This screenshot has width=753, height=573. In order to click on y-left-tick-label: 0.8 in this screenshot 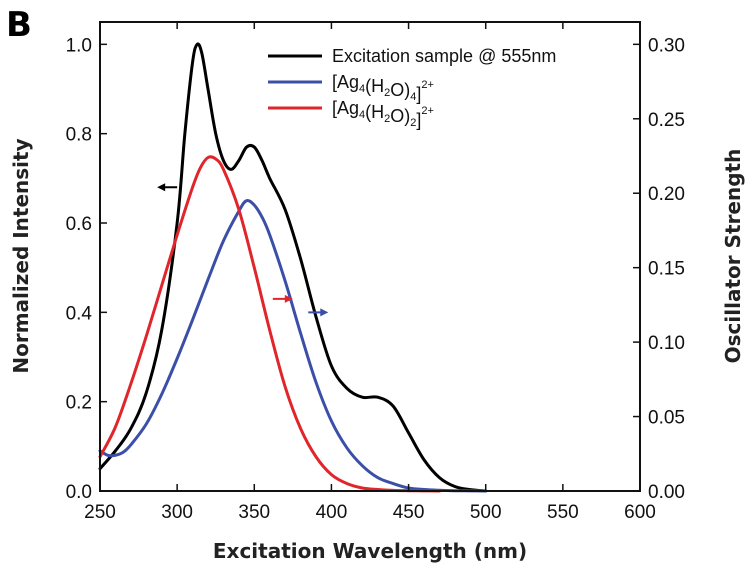, I will do `click(79, 135)`.